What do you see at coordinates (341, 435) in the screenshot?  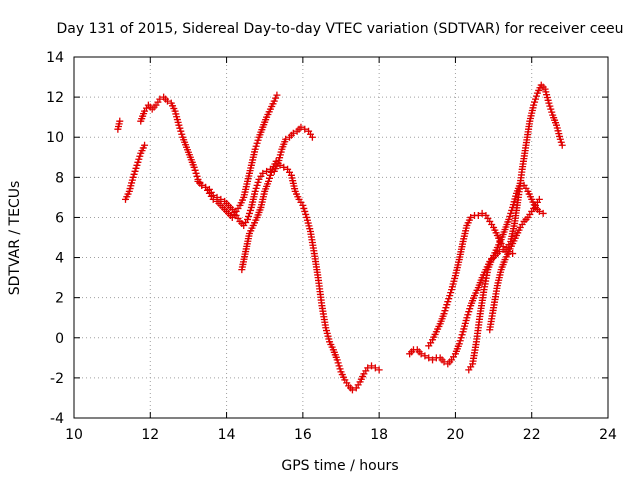 I see `x-tick-labels: 10 12 14 16 18 20 22 24` at bounding box center [341, 435].